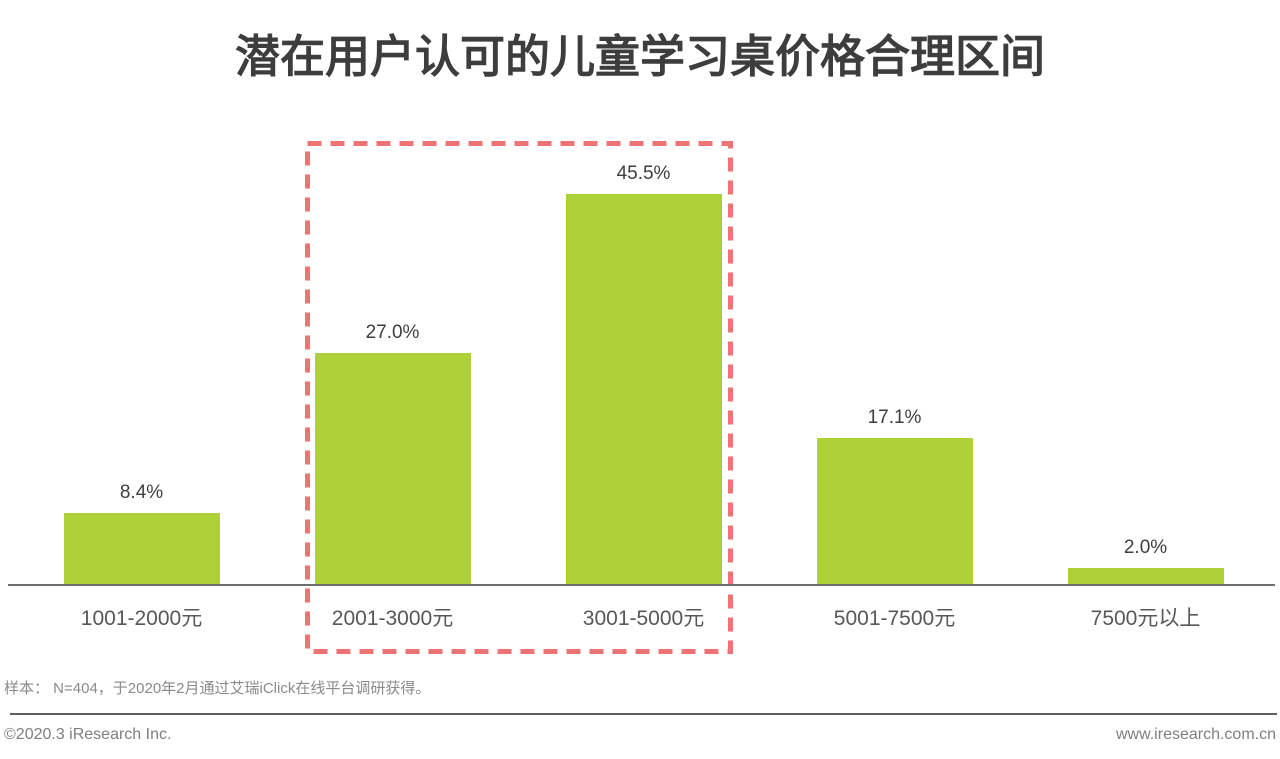 The width and height of the screenshot is (1280, 759). Describe the element at coordinates (217, 688) in the screenshot. I see `sample-note: 样本： N=404，于2020年2月通过艾瑞iClick在线平台调研获得。` at that location.